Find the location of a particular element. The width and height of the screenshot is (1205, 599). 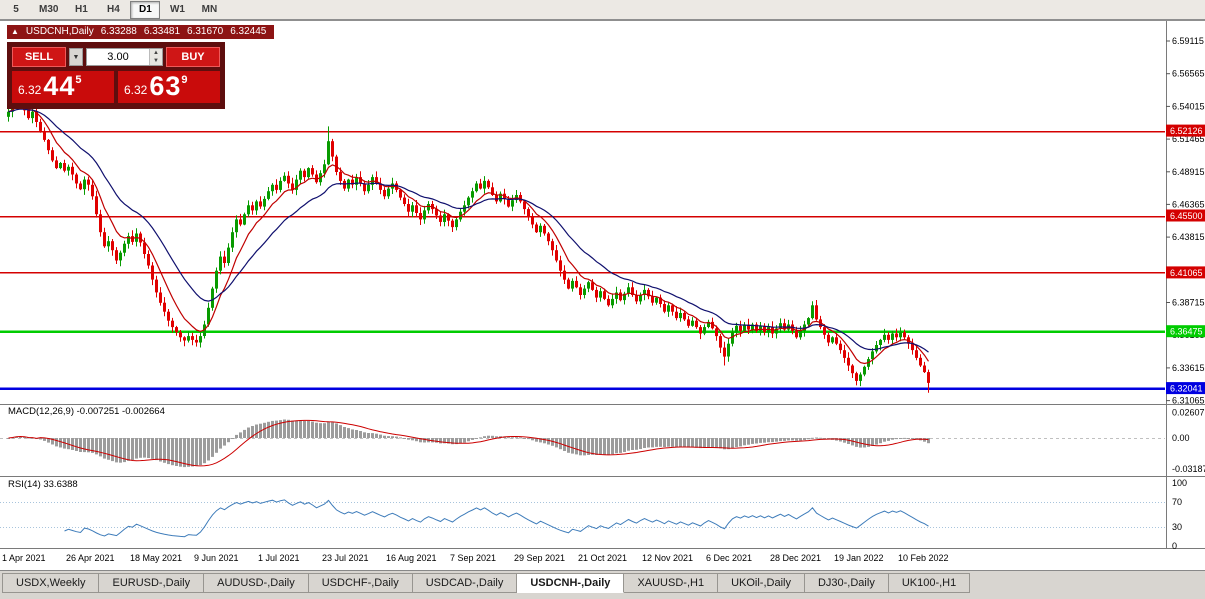

svg-text: 23 Jul 2021 is located at coordinates (345, 558).